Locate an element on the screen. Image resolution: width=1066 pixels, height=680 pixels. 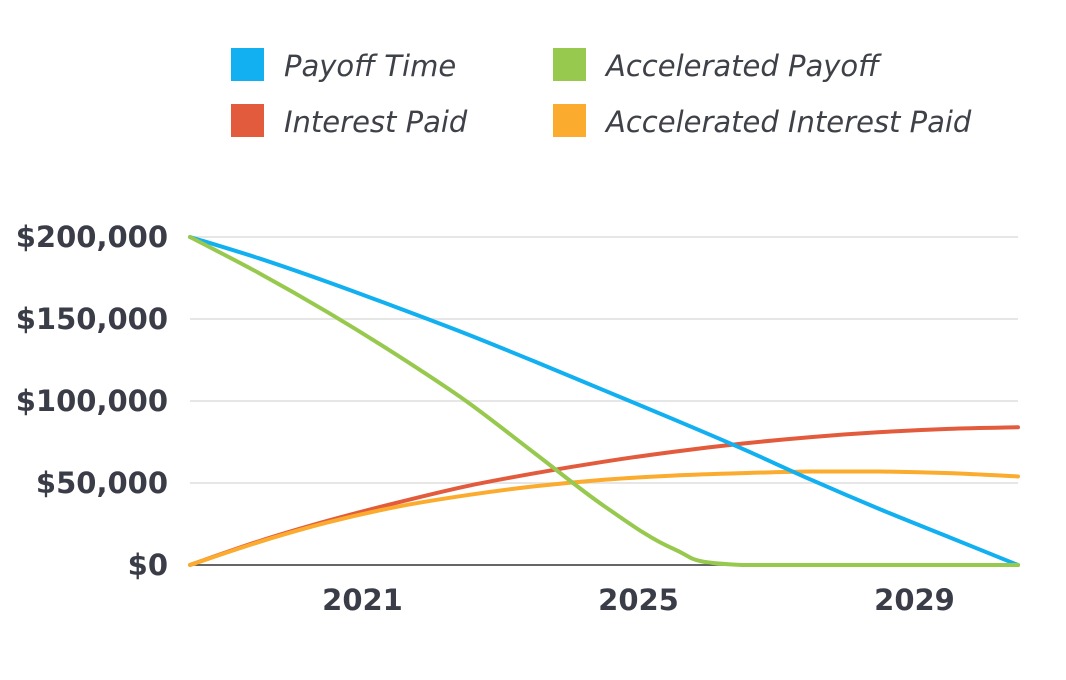
legend-item-payoff-time: Payoff Time is located at coordinates (343, 65).